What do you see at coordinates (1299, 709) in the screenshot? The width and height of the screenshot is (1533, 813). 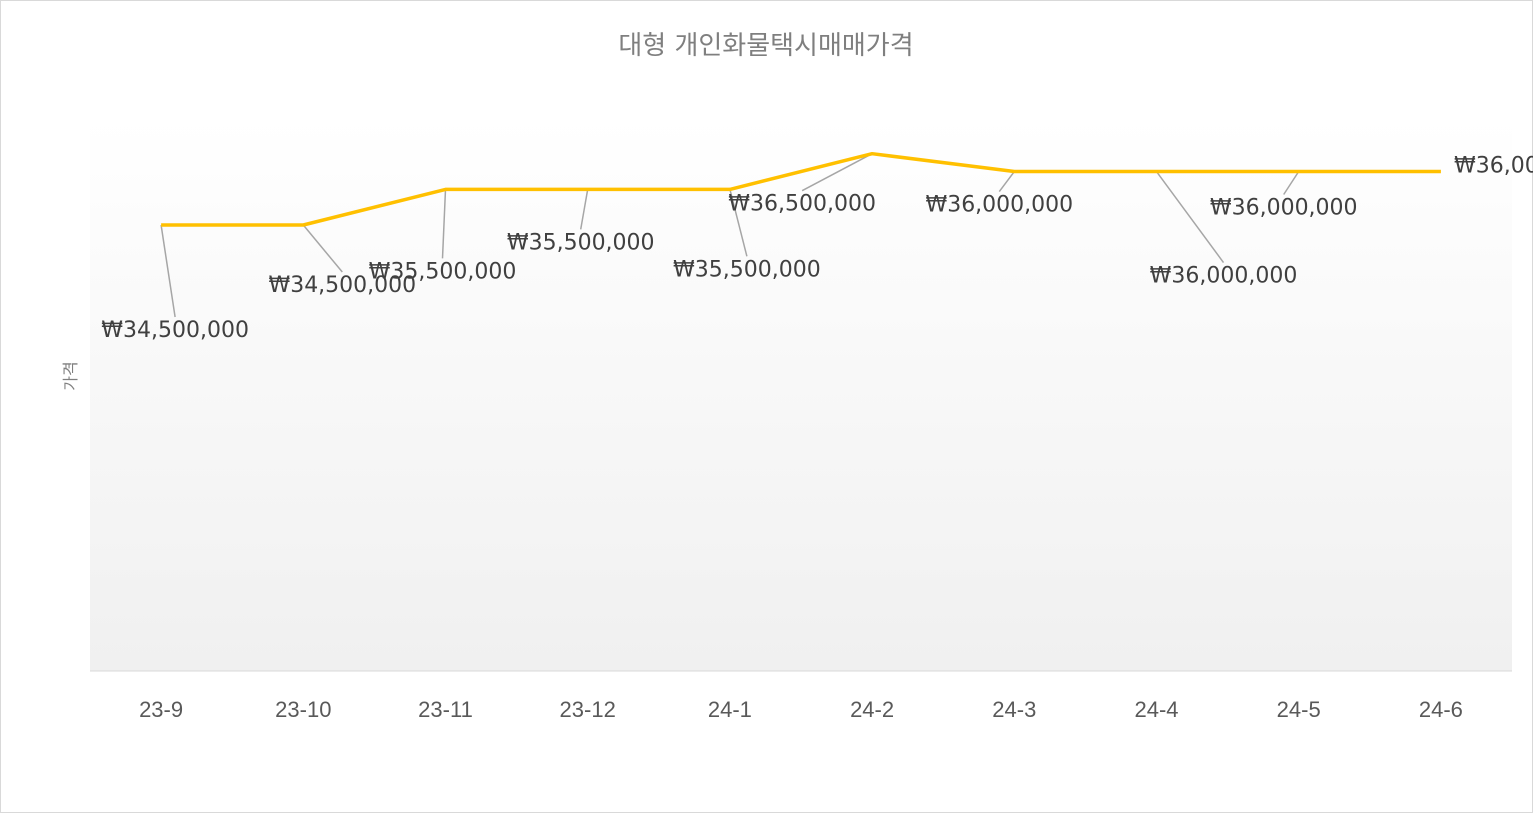 I see `x-tick-label: 24-5` at bounding box center [1299, 709].